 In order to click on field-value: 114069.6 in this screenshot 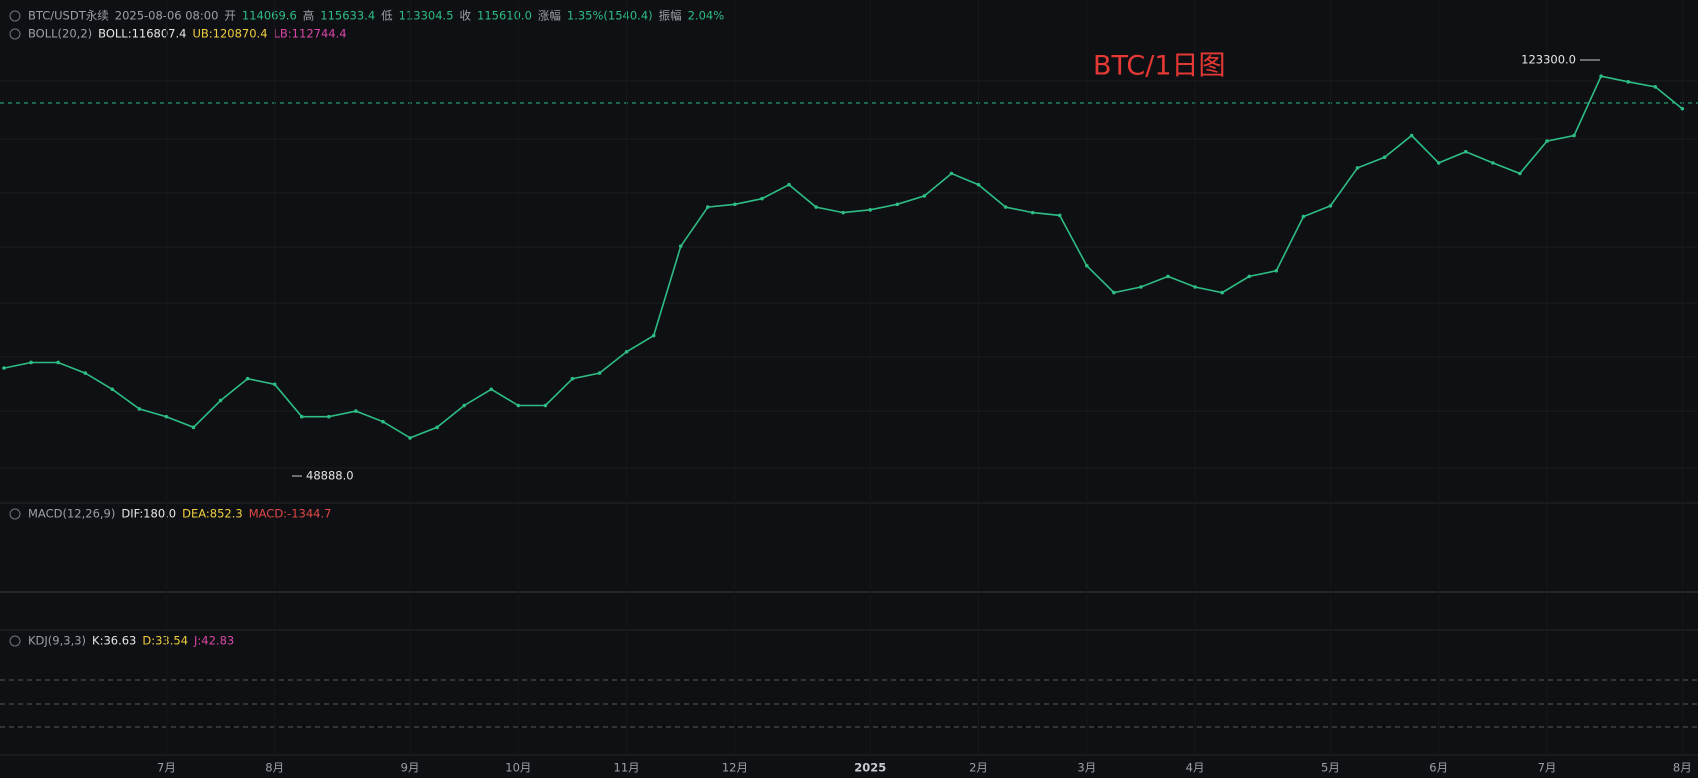, I will do `click(269, 16)`.